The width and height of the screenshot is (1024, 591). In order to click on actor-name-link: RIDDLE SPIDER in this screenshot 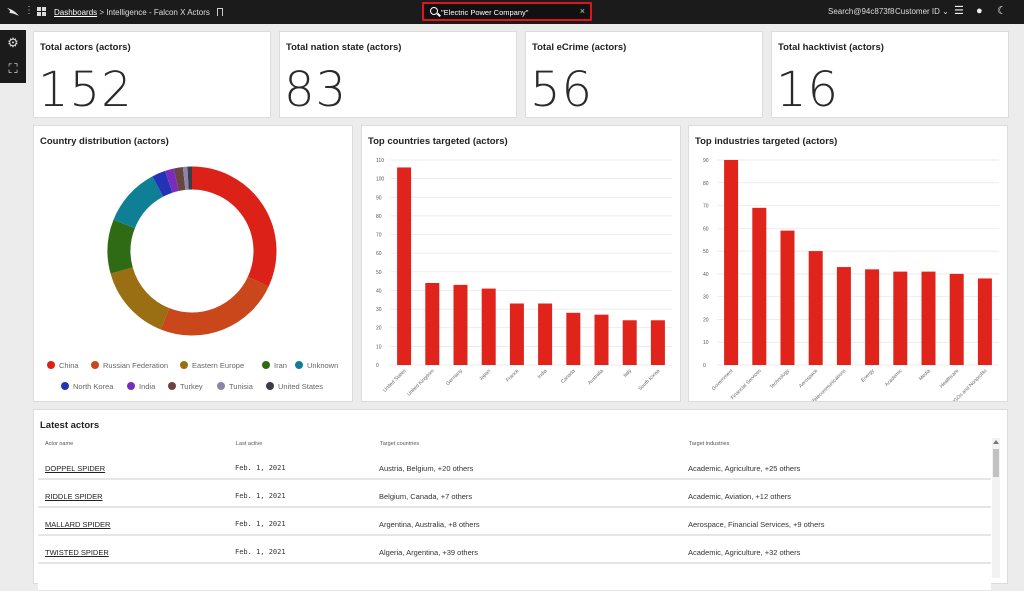, I will do `click(74, 496)`.